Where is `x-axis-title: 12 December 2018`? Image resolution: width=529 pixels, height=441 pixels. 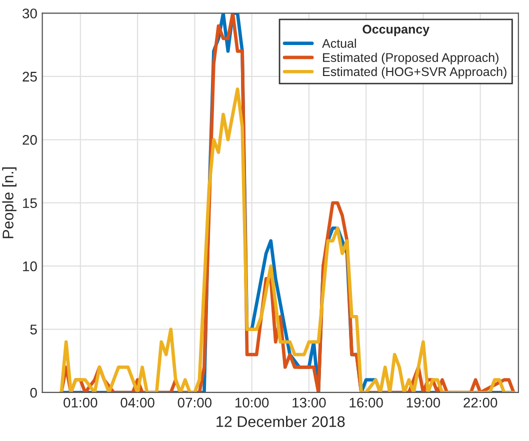 x-axis-title: 12 December 2018 is located at coordinates (280, 422).